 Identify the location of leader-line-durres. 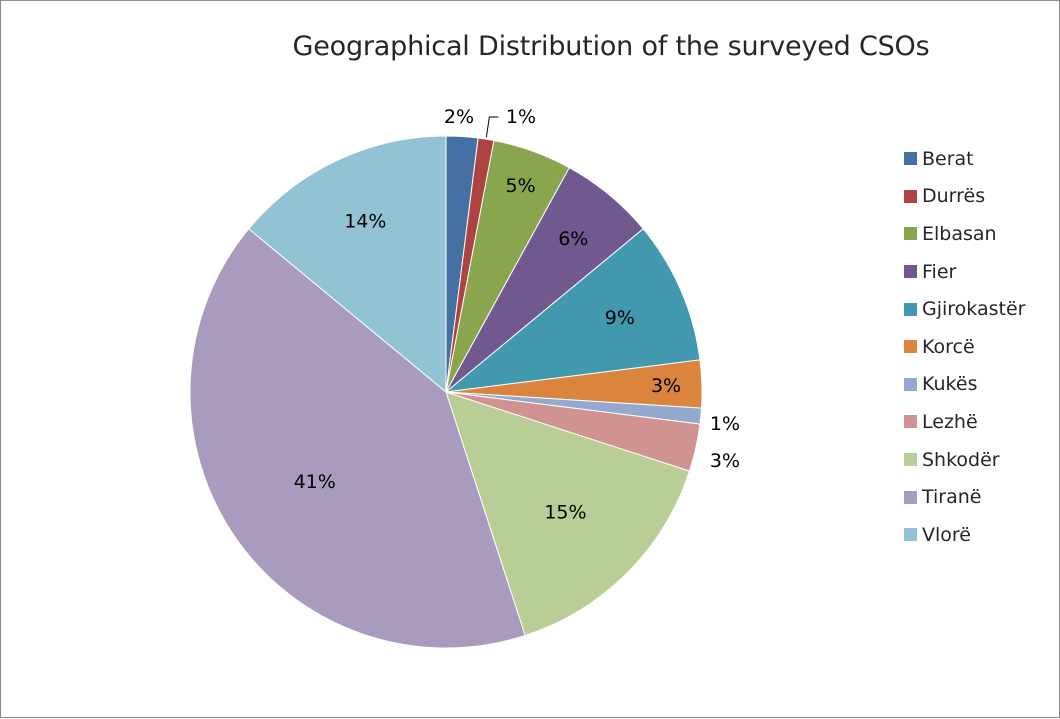
(492, 127).